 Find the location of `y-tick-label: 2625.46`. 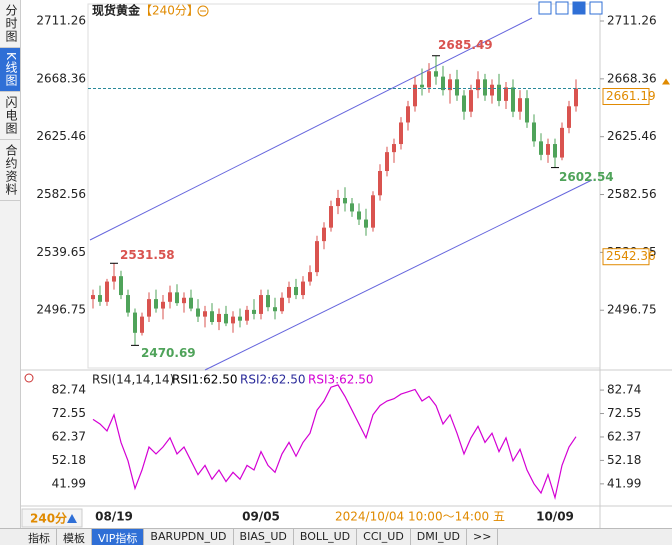

y-tick-label: 2625.46 is located at coordinates (61, 136).